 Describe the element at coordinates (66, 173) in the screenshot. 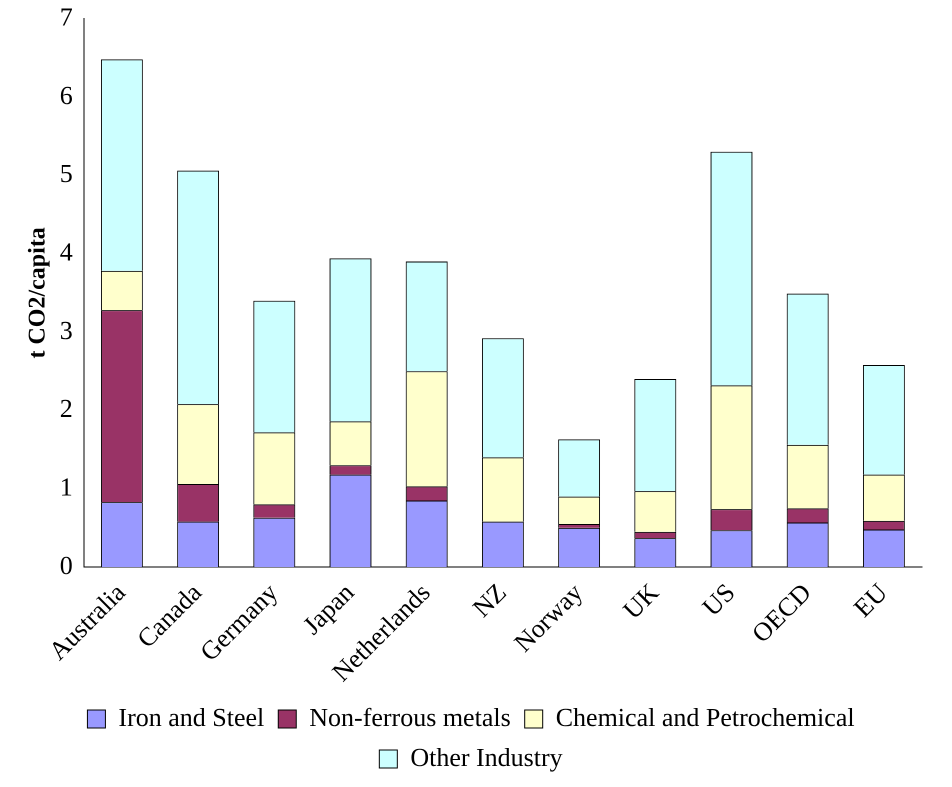

I see `y-tick-label: 5` at that location.